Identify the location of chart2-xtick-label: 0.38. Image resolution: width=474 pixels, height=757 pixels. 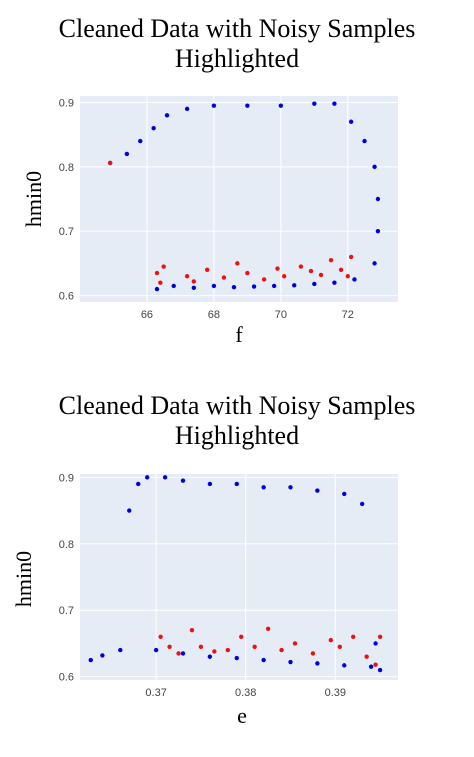
(245, 693).